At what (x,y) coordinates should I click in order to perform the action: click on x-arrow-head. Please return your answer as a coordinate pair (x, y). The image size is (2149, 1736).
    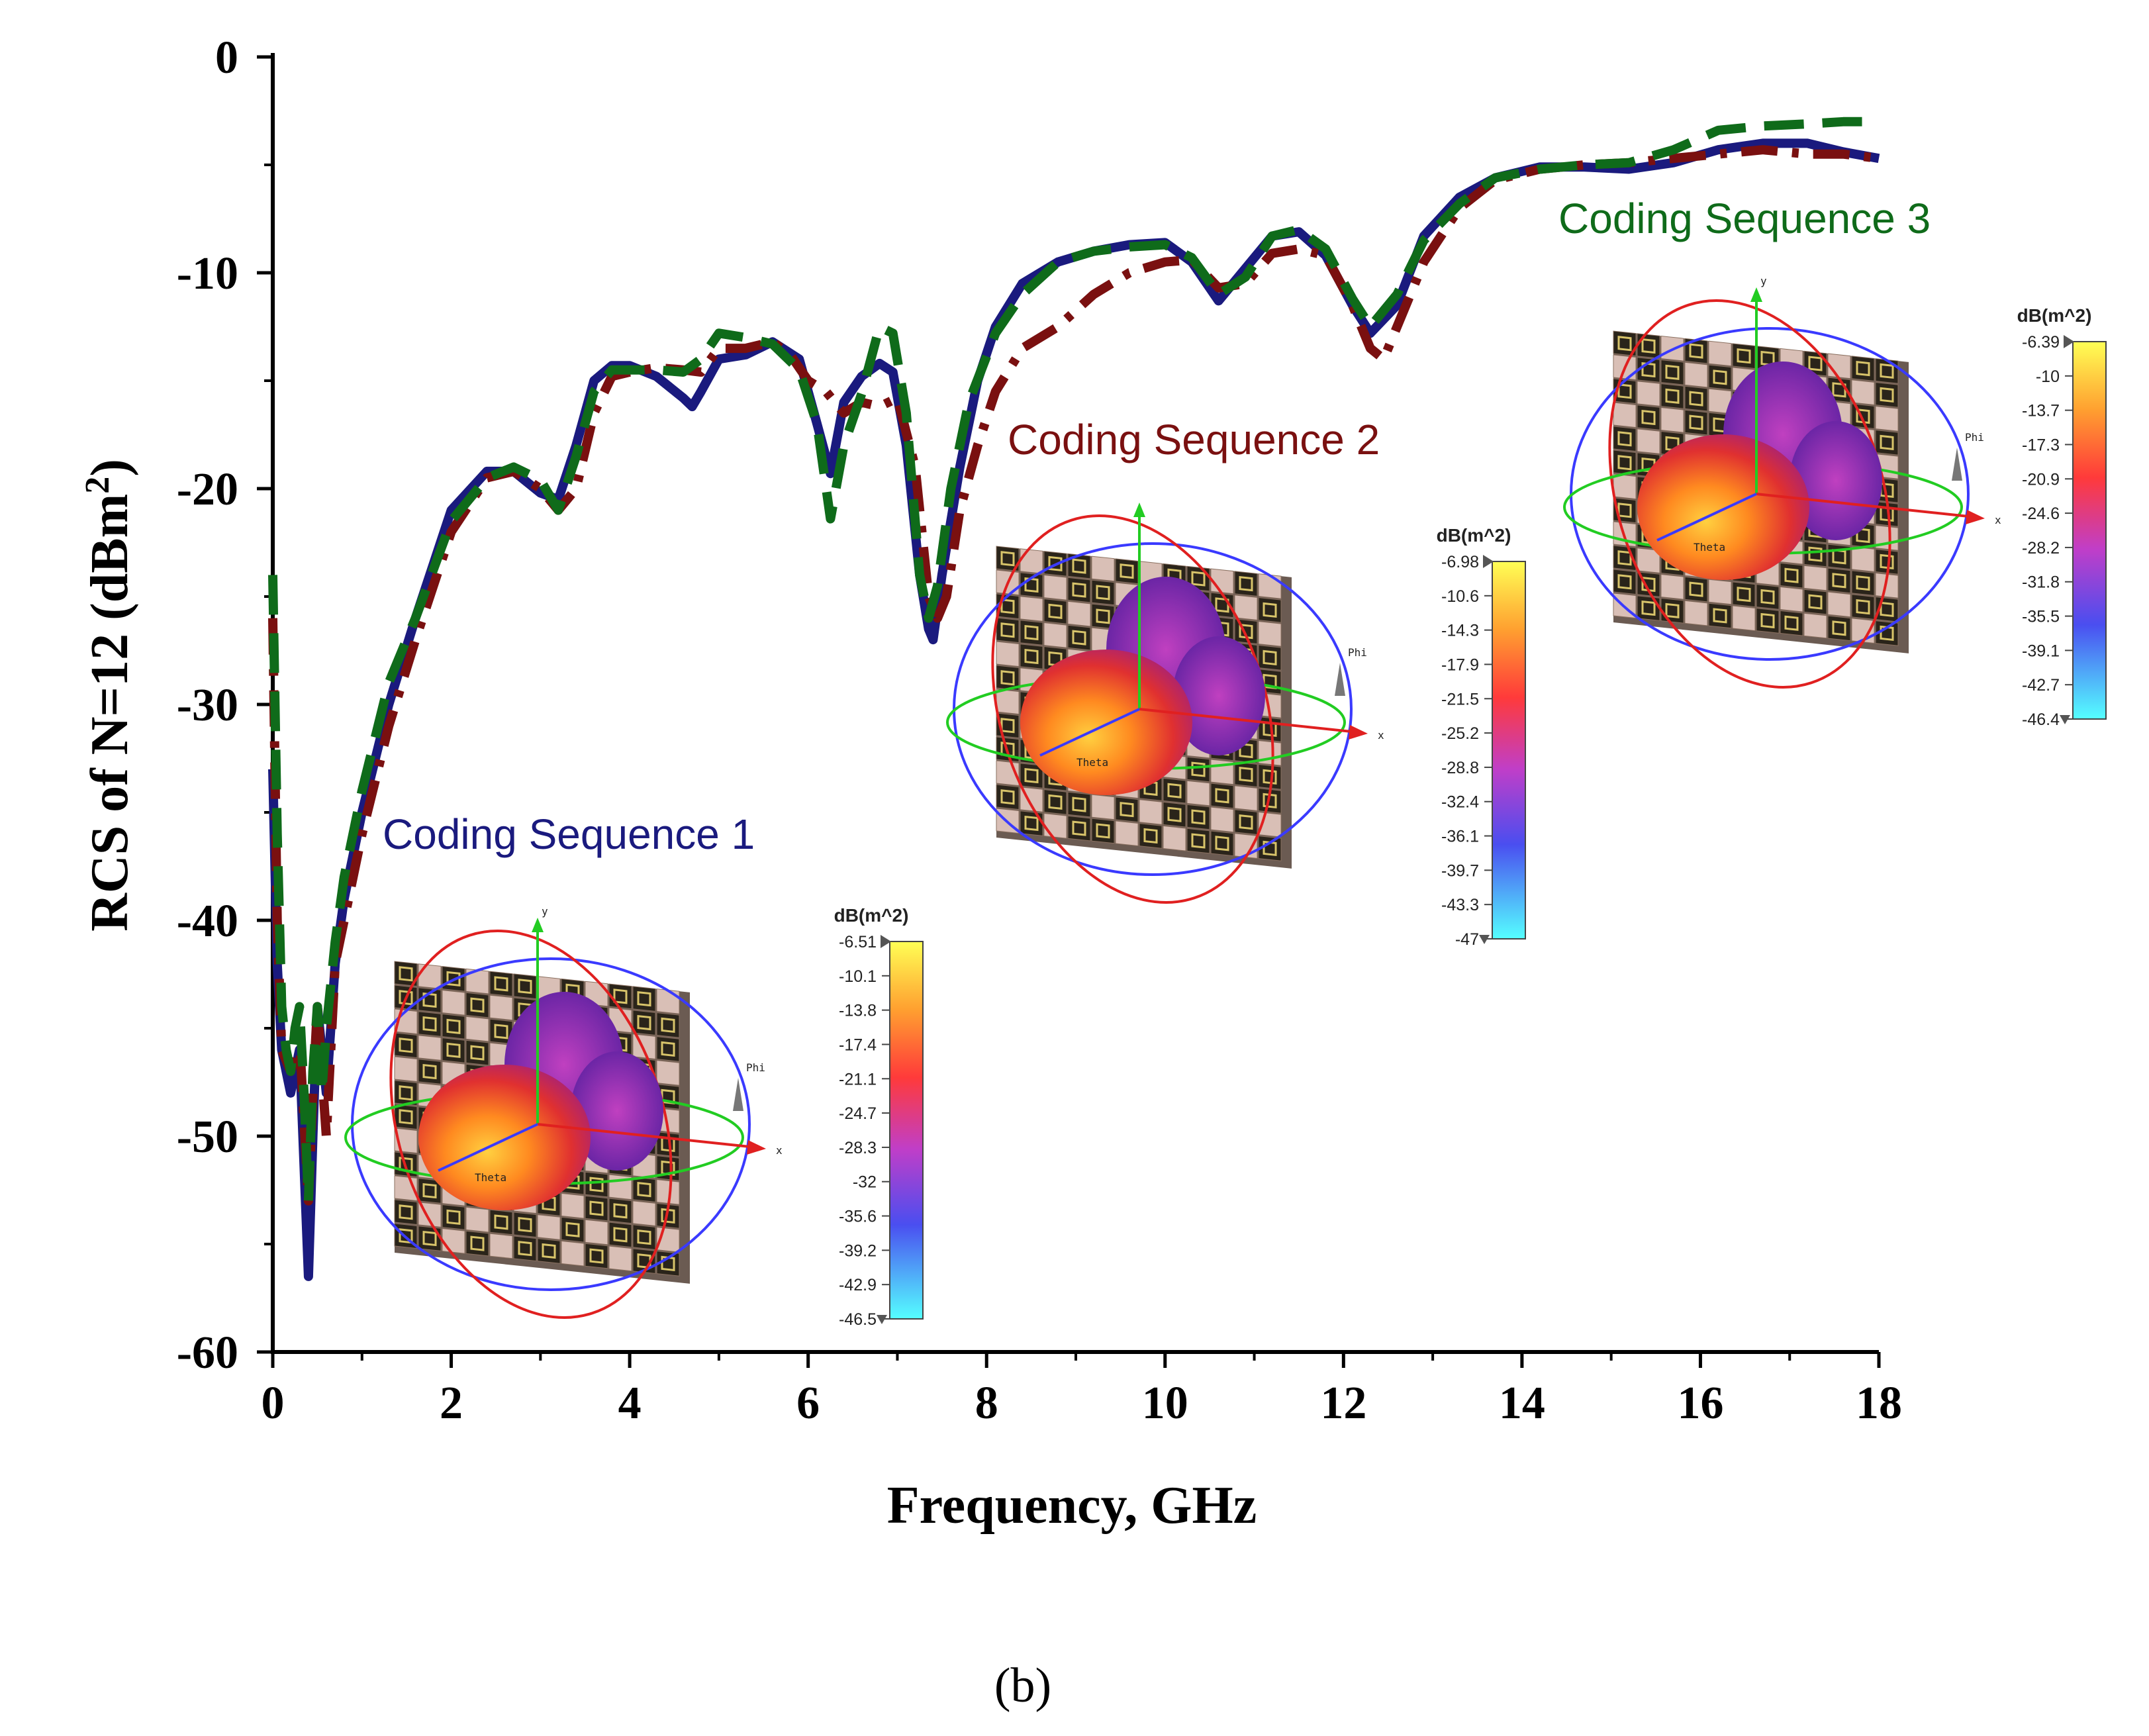
    Looking at the image, I should click on (1358, 732).